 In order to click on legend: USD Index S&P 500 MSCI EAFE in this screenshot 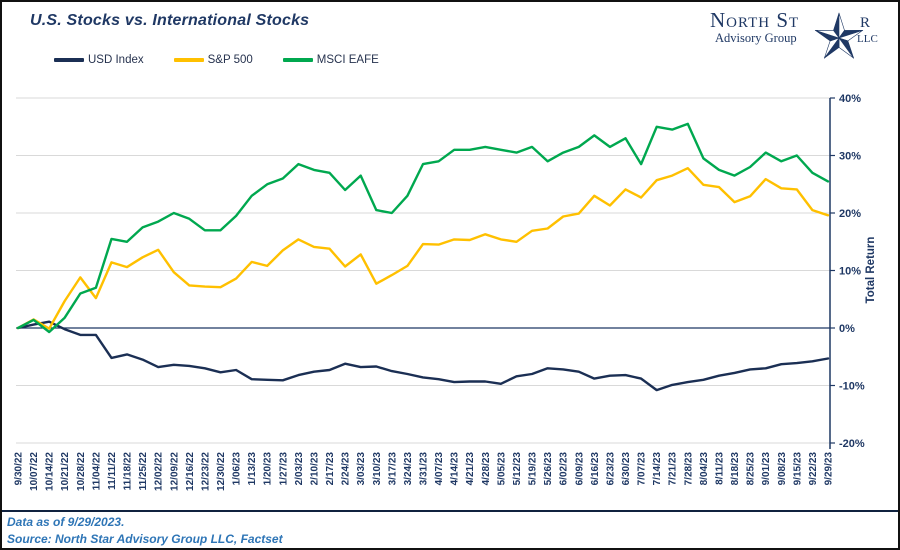, I will do `click(216, 60)`.